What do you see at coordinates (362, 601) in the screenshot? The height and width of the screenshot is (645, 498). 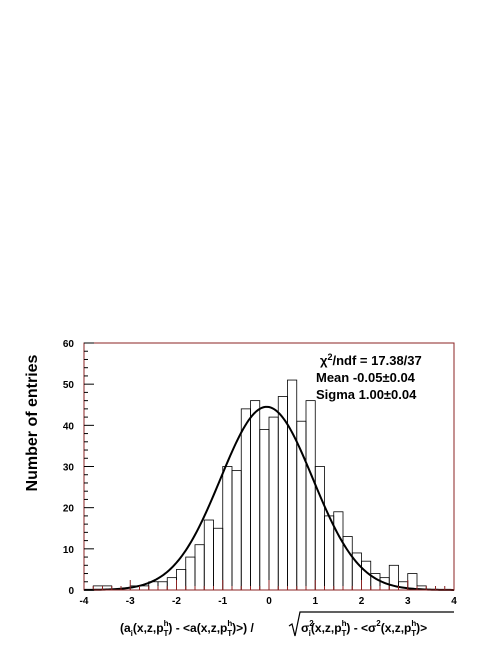 I see `x-tick-label: 2` at bounding box center [362, 601].